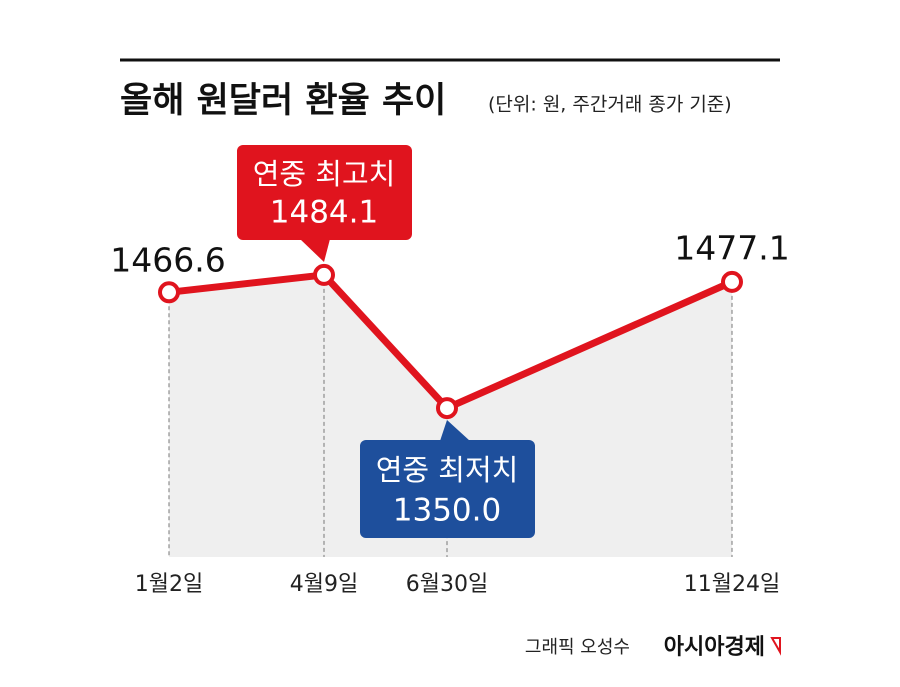 The height and width of the screenshot is (687, 900). What do you see at coordinates (714, 647) in the screenshot?
I see `brand: 아시아경제` at bounding box center [714, 647].